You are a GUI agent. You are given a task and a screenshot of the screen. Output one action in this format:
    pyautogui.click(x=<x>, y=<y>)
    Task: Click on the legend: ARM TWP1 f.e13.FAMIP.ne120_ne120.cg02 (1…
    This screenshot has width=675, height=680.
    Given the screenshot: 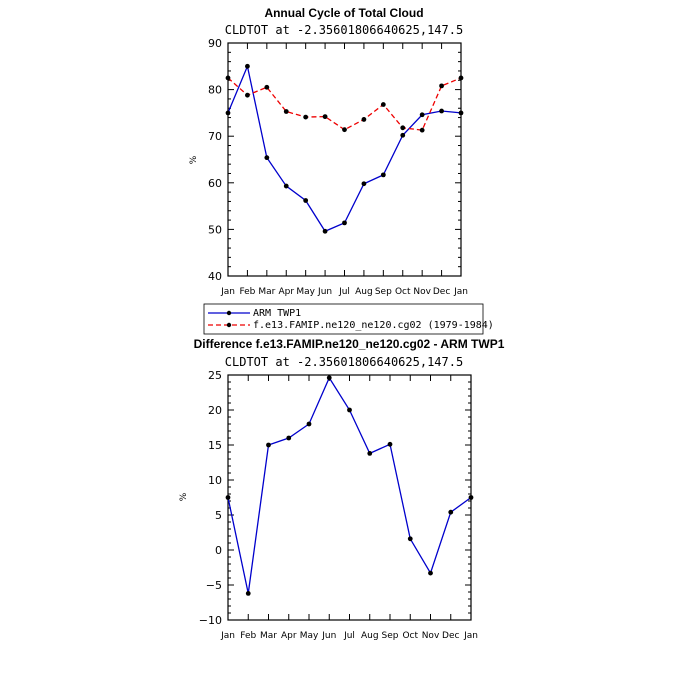 What is the action you would take?
    pyautogui.click(x=348, y=319)
    